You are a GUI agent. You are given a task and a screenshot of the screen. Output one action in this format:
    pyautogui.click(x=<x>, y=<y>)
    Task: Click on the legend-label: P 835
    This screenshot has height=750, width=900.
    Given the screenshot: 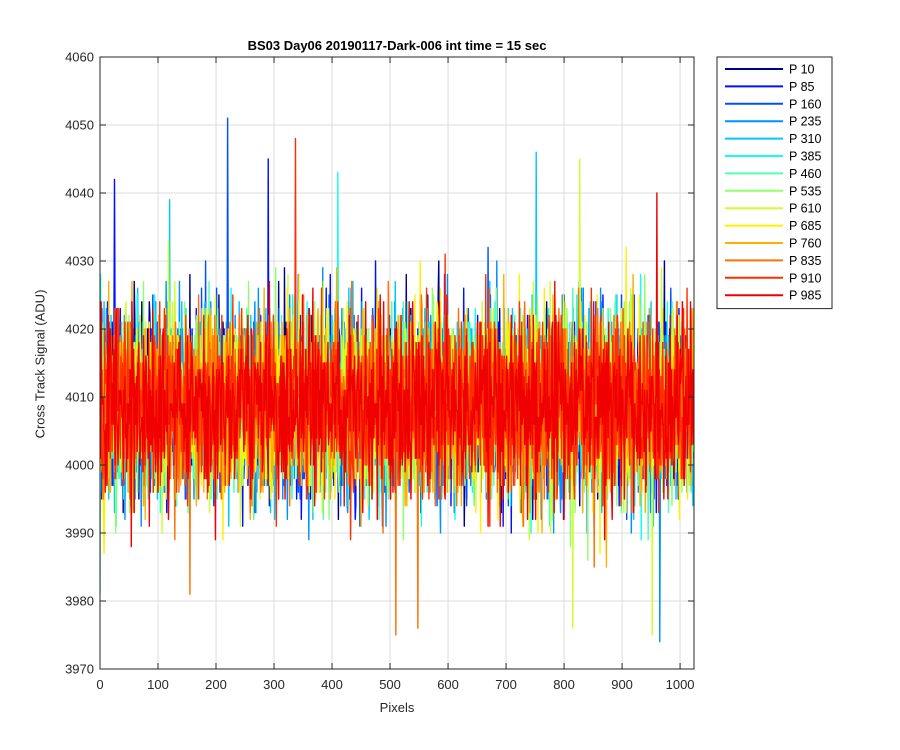 What is the action you would take?
    pyautogui.click(x=805, y=261)
    